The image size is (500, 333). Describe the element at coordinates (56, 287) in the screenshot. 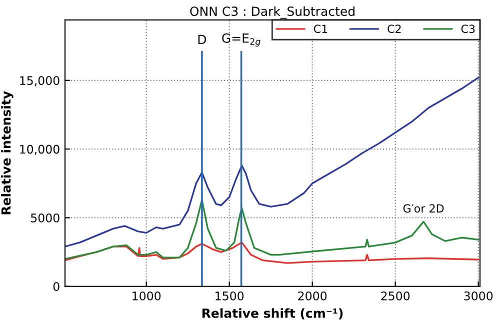

I see `y-tick-label: 0` at that location.